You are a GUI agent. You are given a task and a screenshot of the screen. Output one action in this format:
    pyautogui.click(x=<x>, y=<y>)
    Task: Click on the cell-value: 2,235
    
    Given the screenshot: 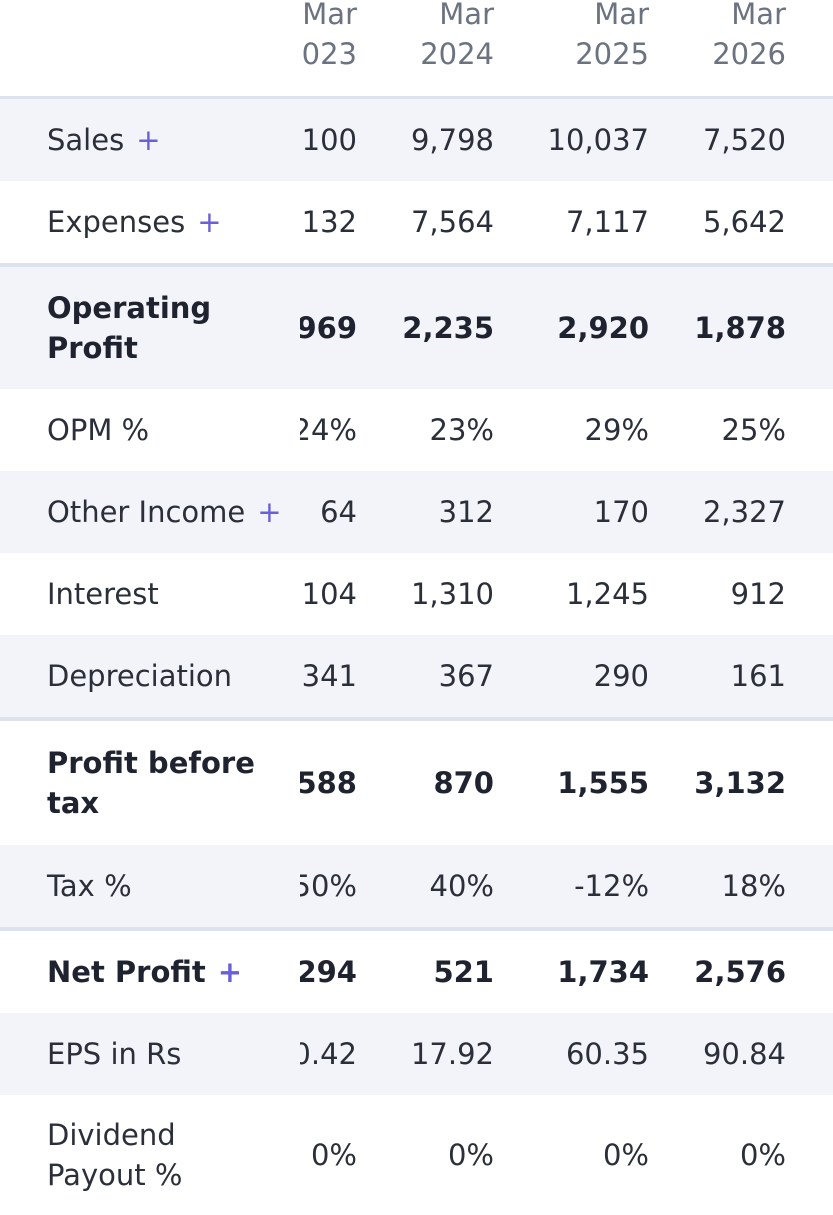 What is the action you would take?
    pyautogui.click(x=448, y=328)
    